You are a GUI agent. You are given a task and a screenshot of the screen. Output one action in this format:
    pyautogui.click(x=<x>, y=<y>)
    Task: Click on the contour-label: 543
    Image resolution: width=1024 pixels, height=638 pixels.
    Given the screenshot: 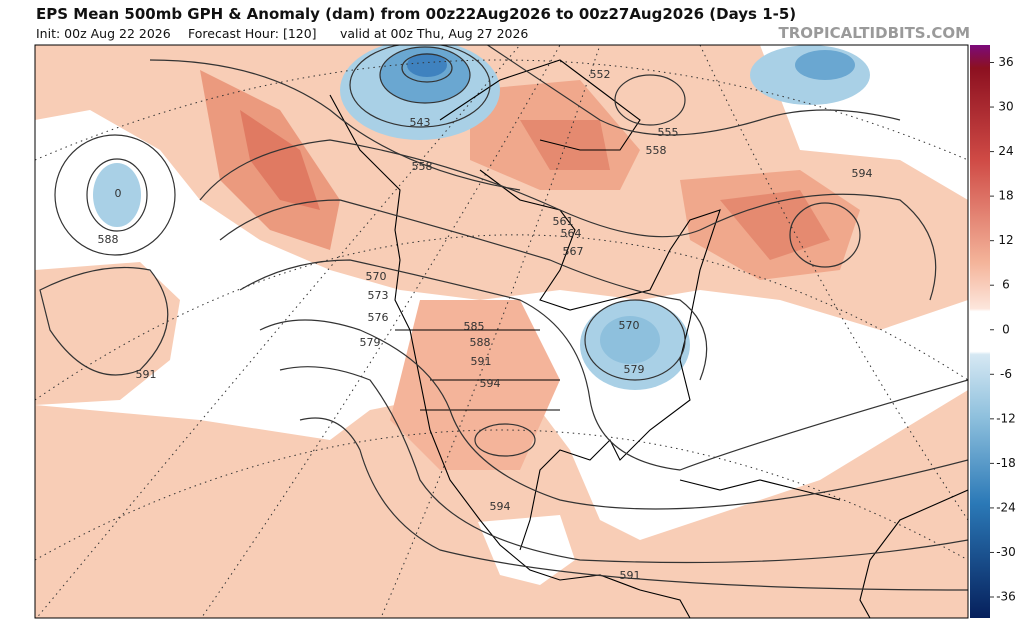 What is the action you would take?
    pyautogui.click(x=420, y=122)
    